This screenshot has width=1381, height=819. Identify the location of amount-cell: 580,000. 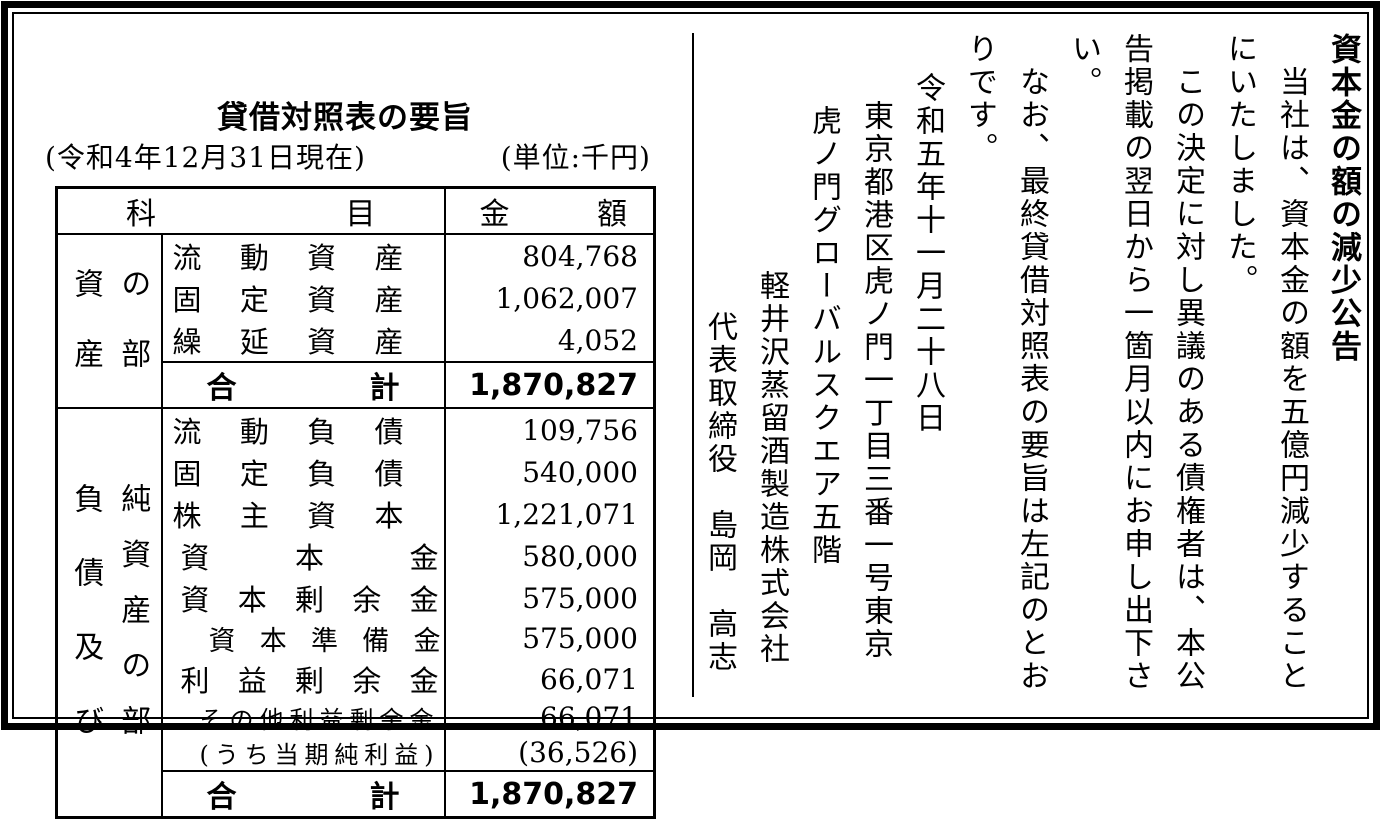
(580, 556).